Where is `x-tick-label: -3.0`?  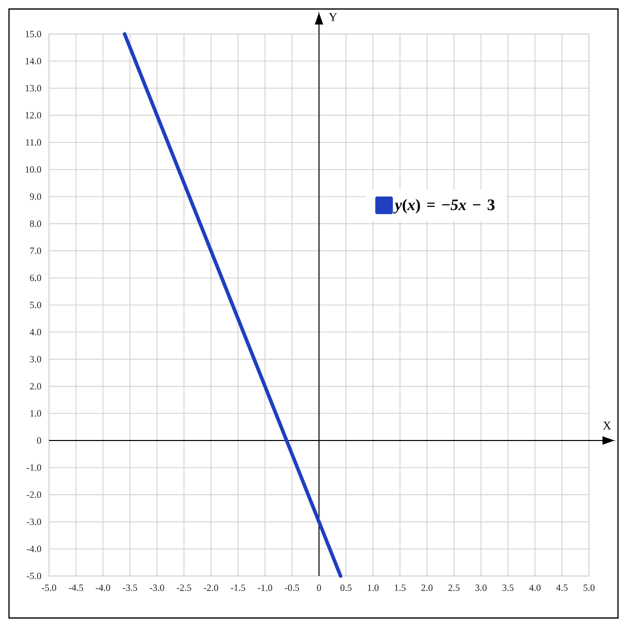 x-tick-label: -3.0 is located at coordinates (157, 587).